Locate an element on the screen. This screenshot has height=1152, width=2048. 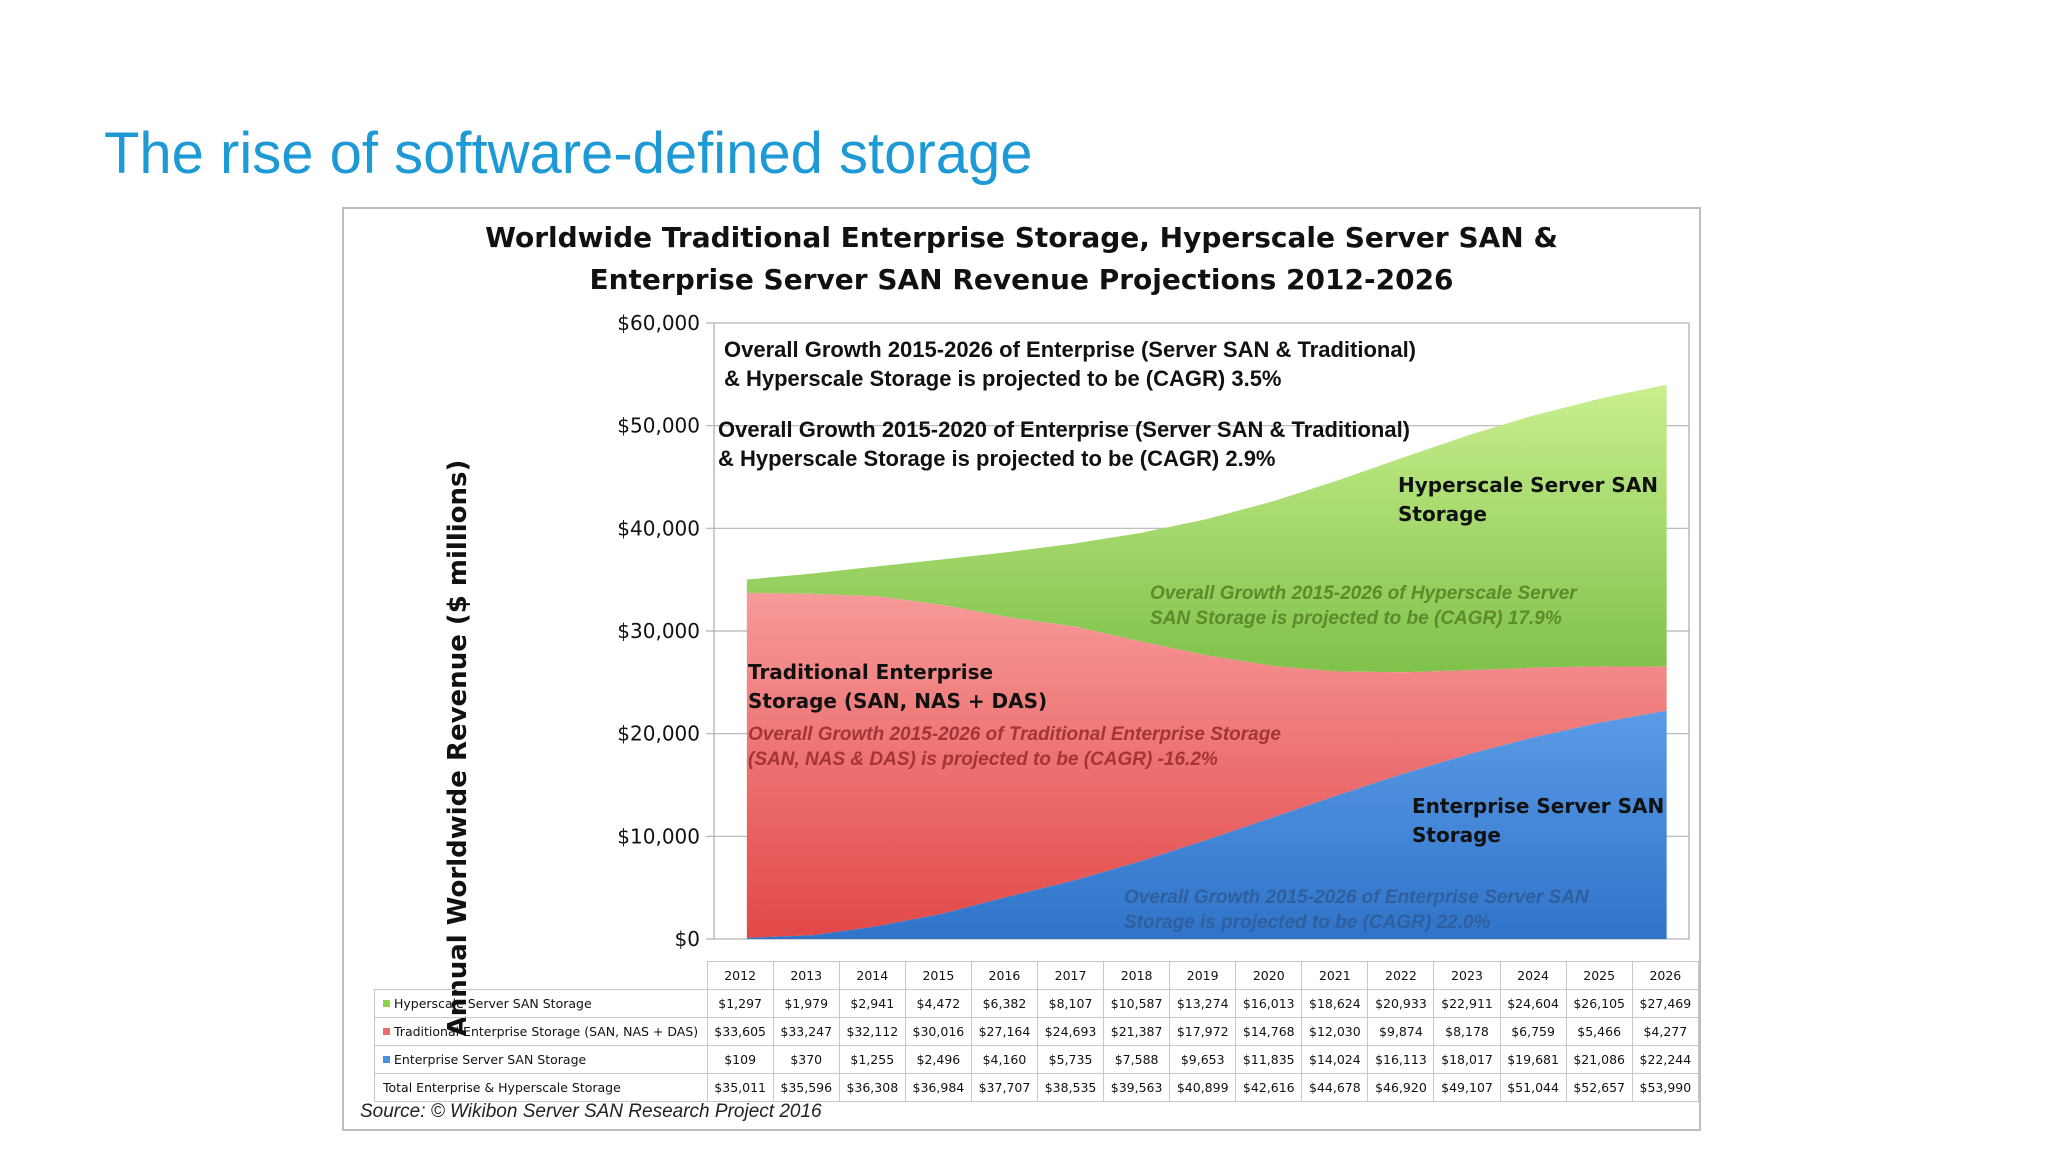
legend-label: Enterprise Server SAN Storage is located at coordinates (490, 1059).